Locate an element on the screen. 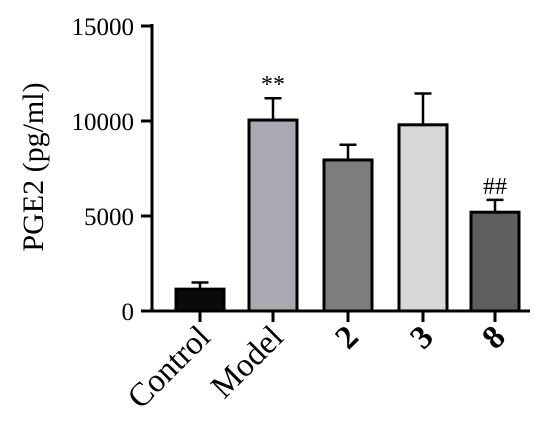 Image resolution: width=550 pixels, height=439 pixels. y-ticks: 0 5000 10000 15000 is located at coordinates (112, 170).